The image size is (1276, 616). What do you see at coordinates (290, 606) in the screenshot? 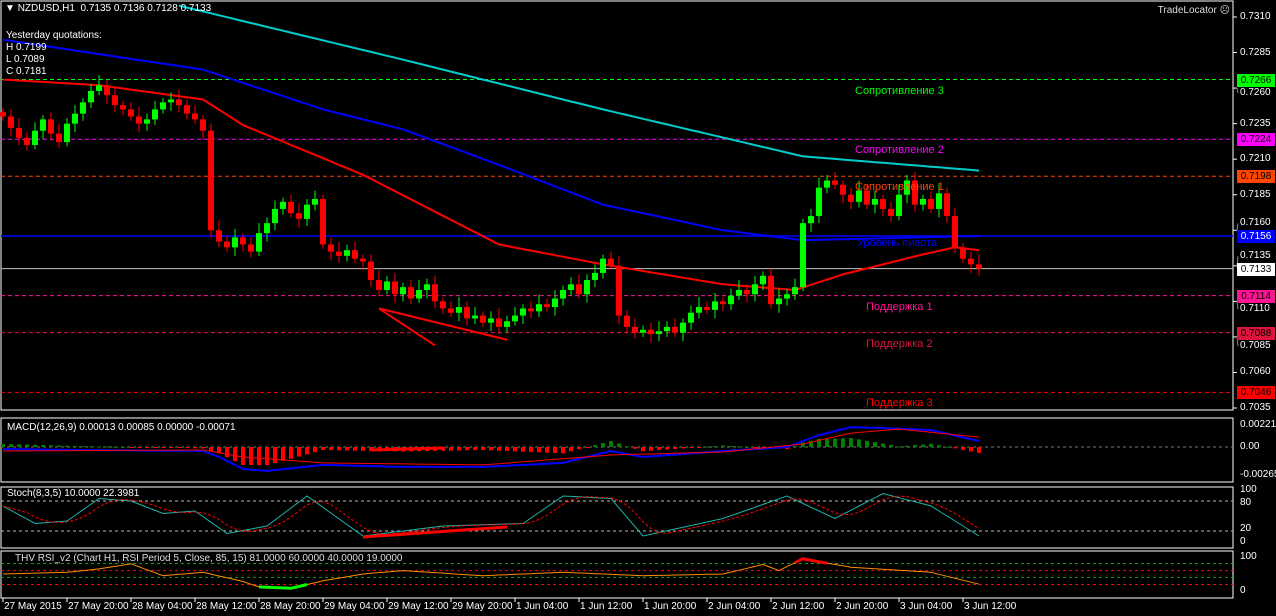
I see `time-tick-label: 28 May 20:00` at bounding box center [290, 606].